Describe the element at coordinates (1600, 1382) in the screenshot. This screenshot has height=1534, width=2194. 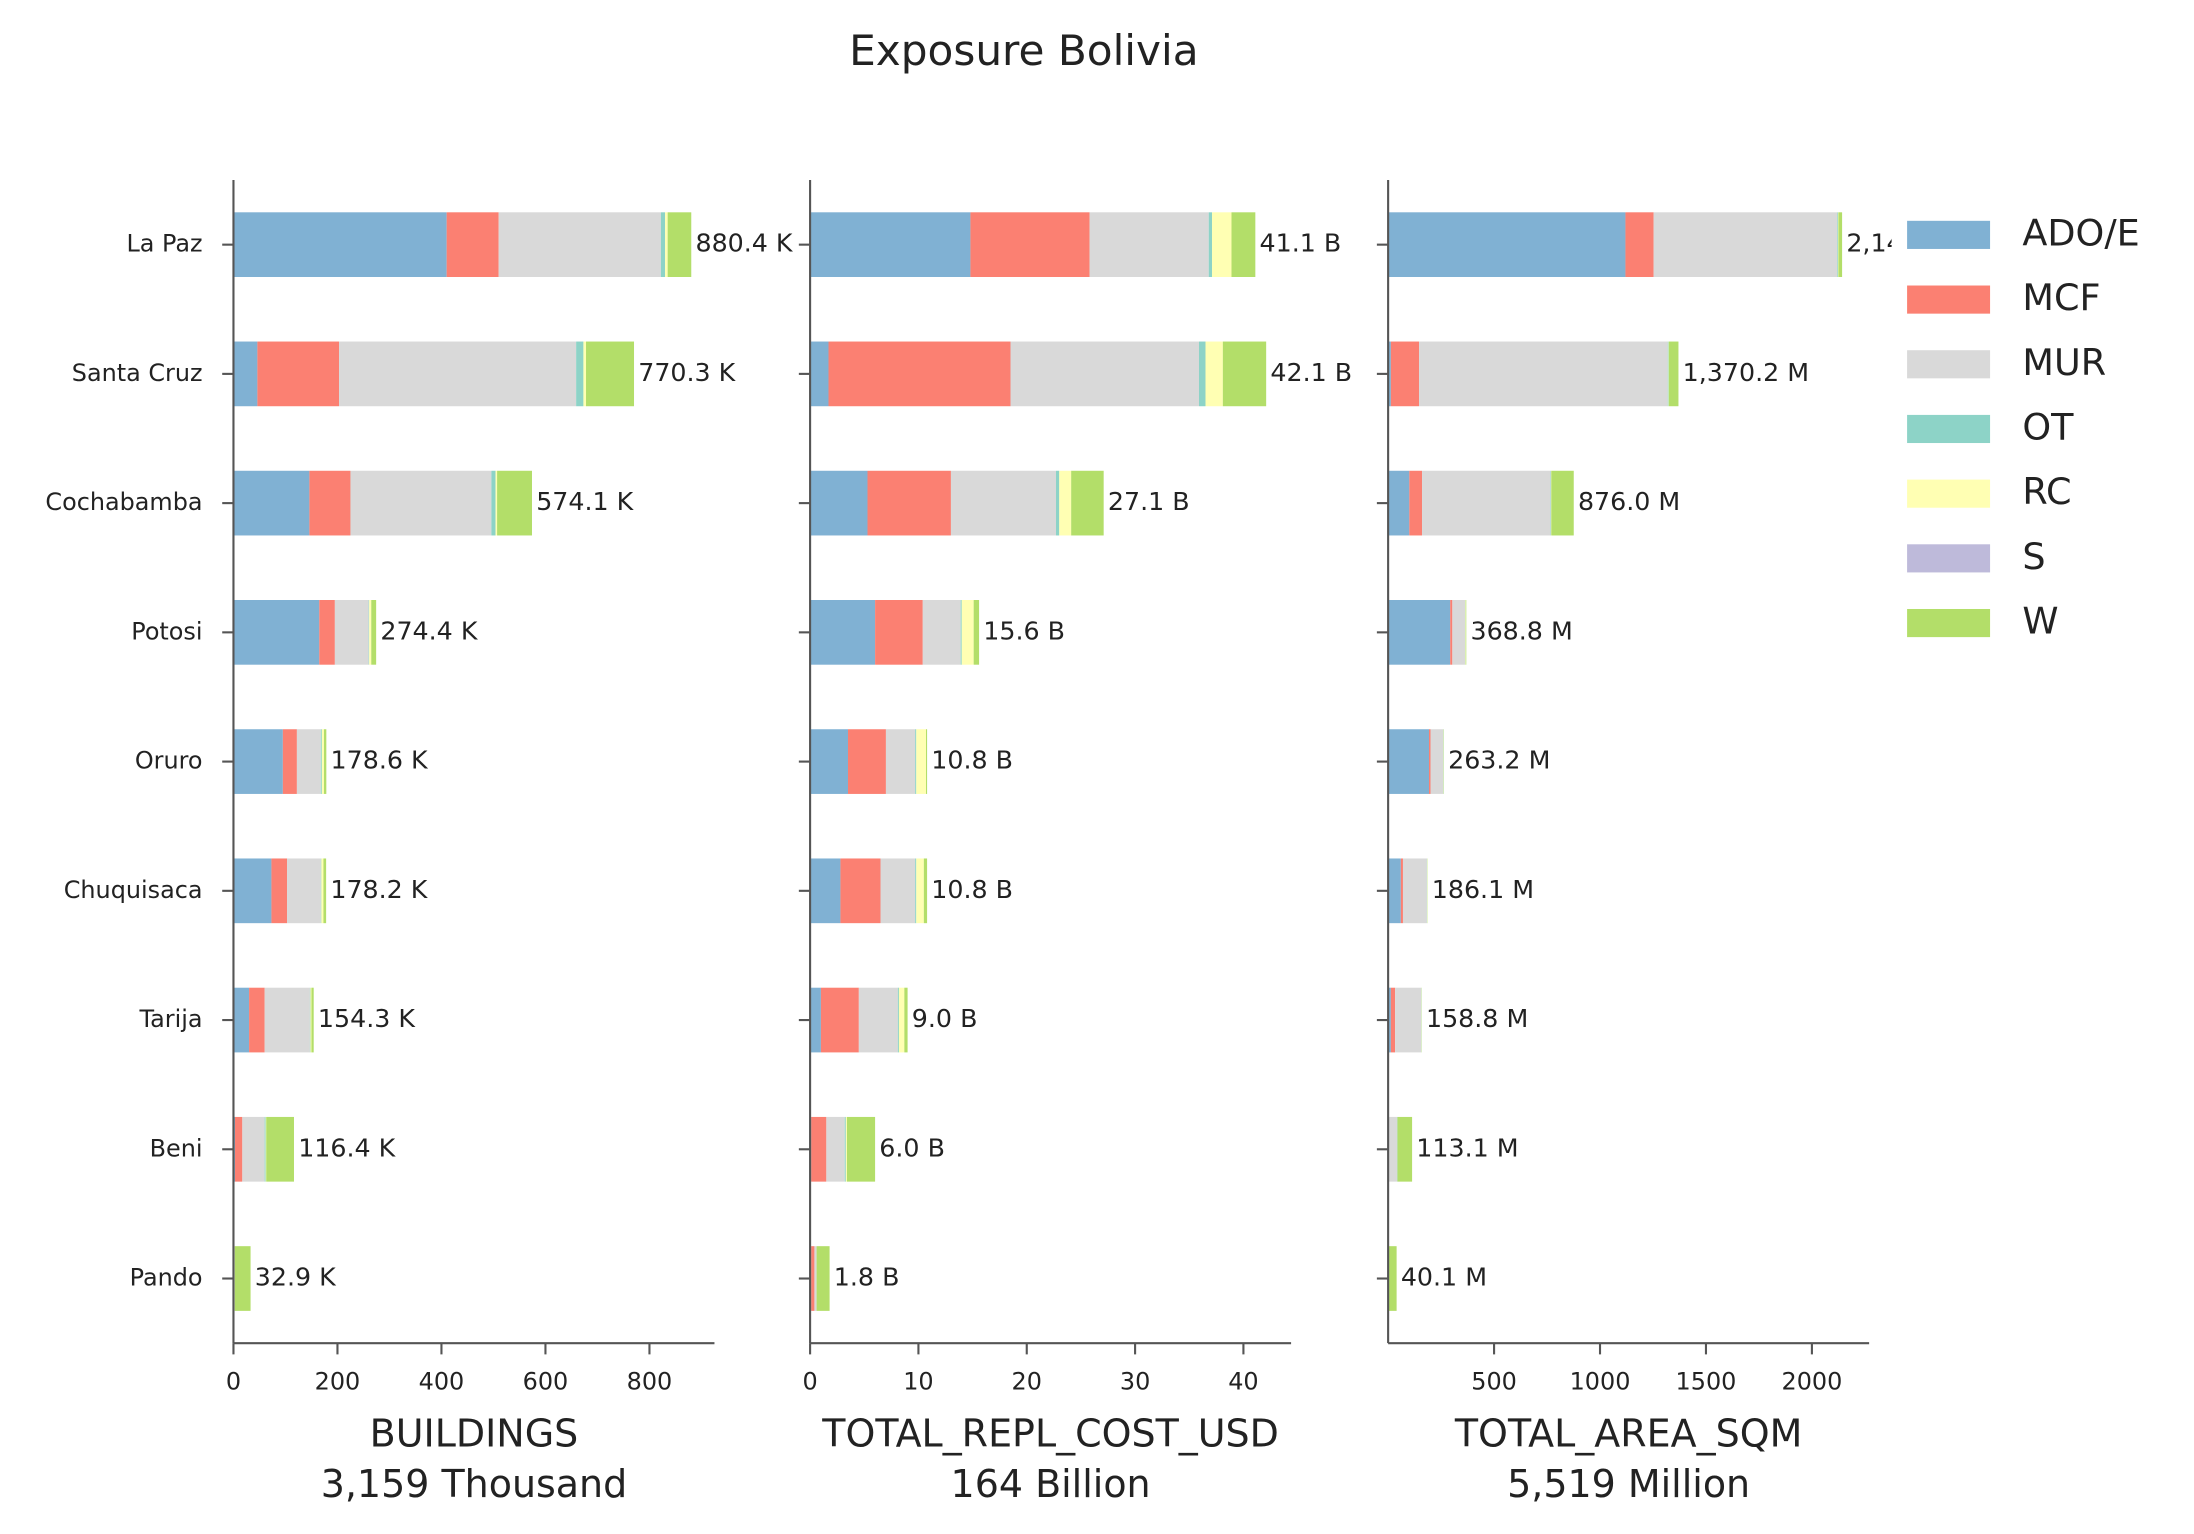
I see `x-tick-label: 1000` at that location.